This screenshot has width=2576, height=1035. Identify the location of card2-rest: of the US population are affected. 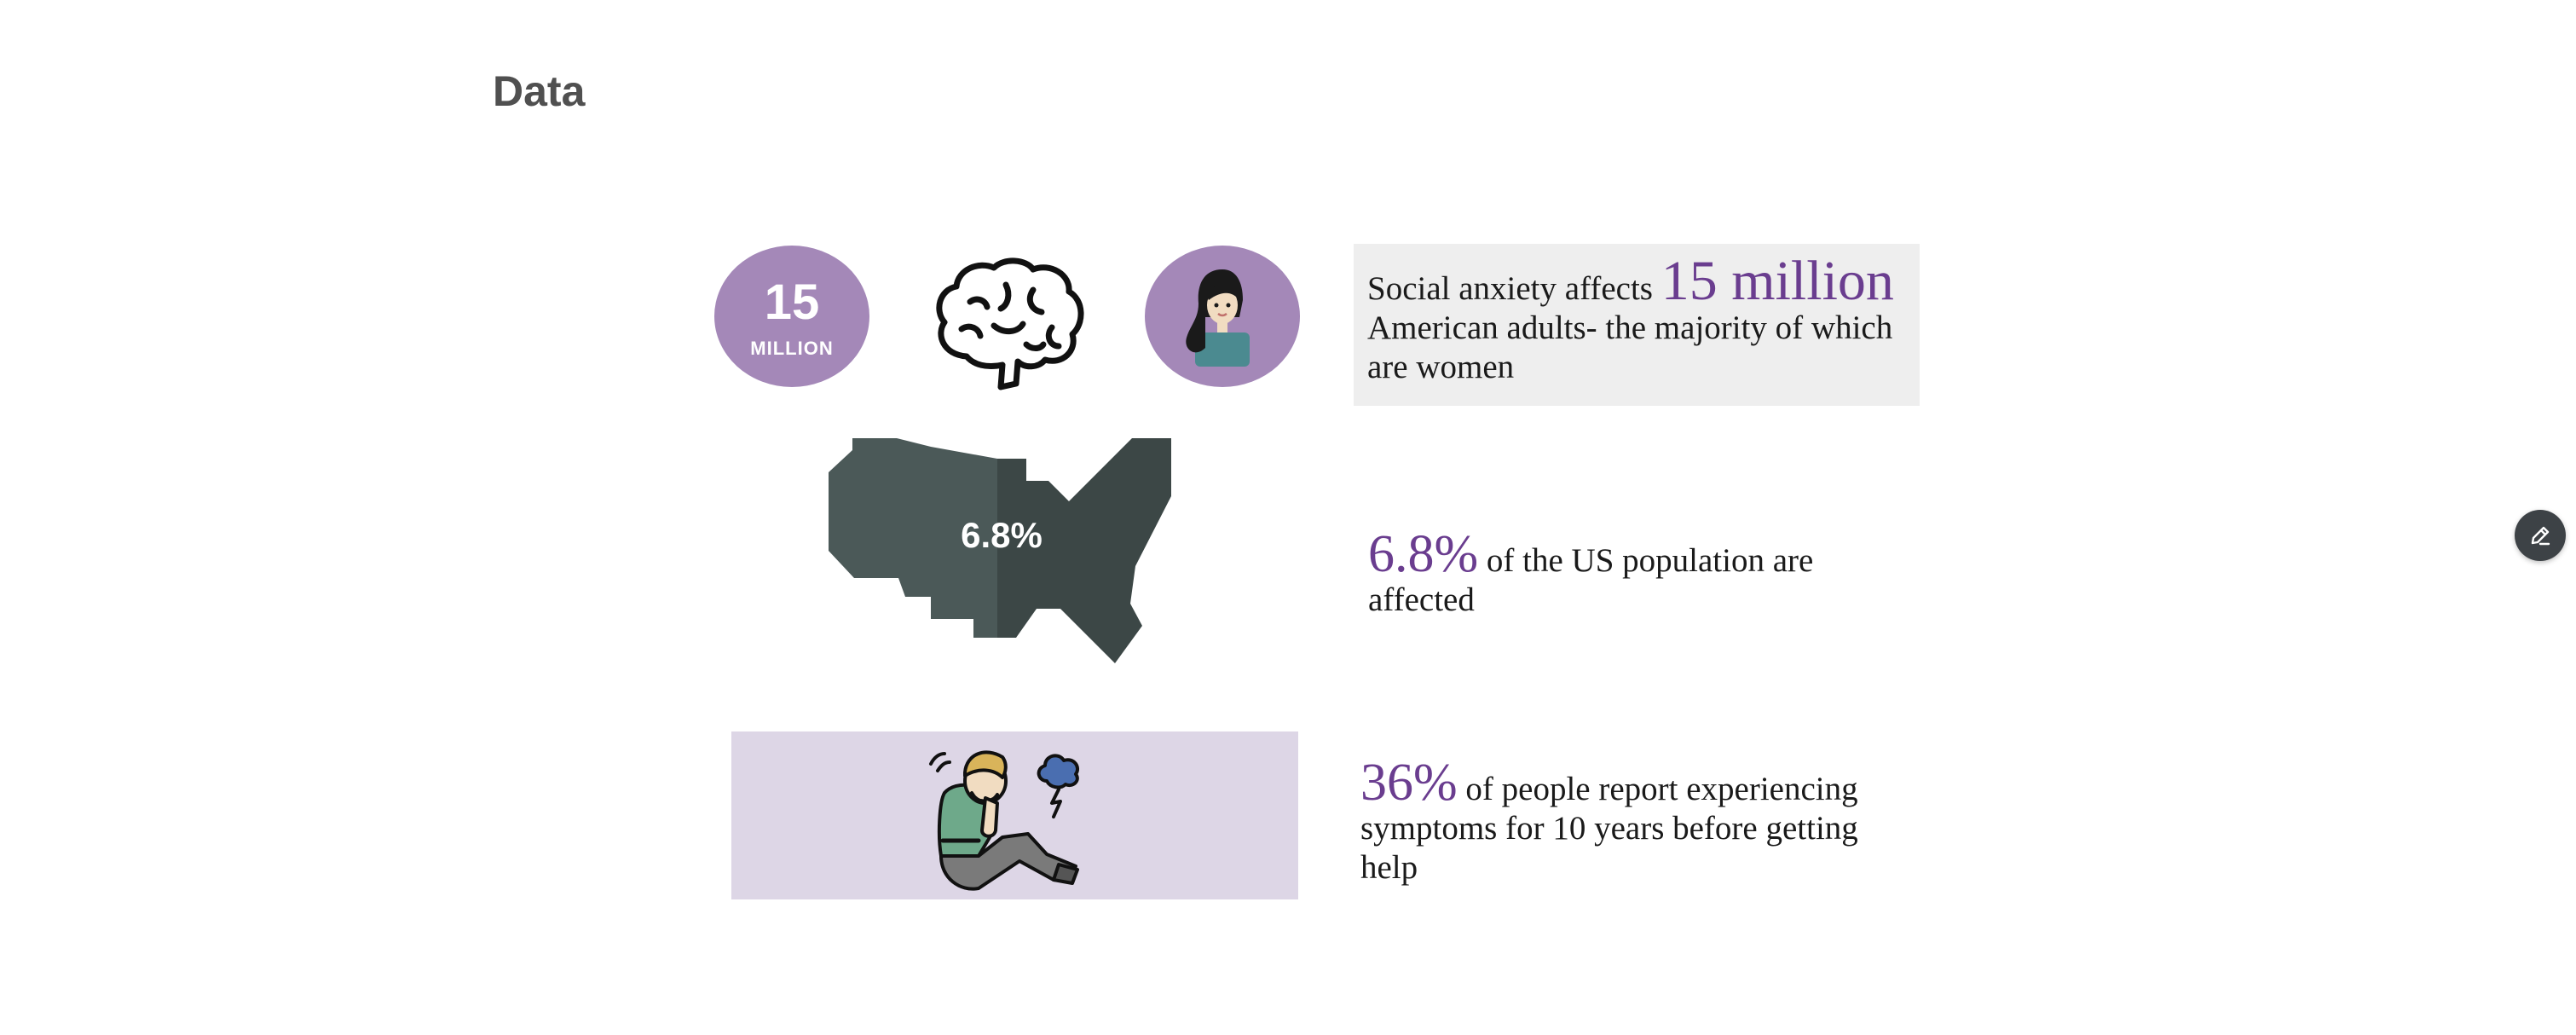
(1591, 580).